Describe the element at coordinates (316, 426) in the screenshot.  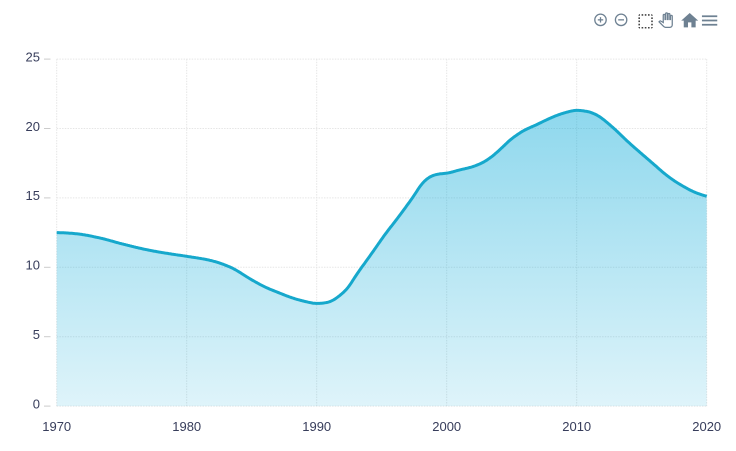
I see `svg-text: 1990` at that location.